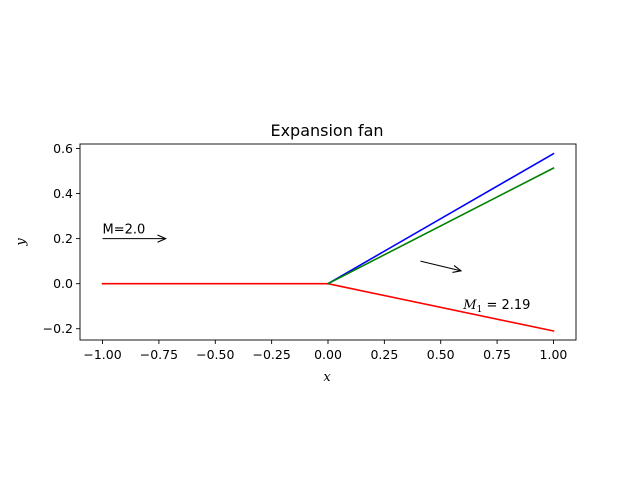  I want to click on x-tick-label: 0.25, so click(384, 354).